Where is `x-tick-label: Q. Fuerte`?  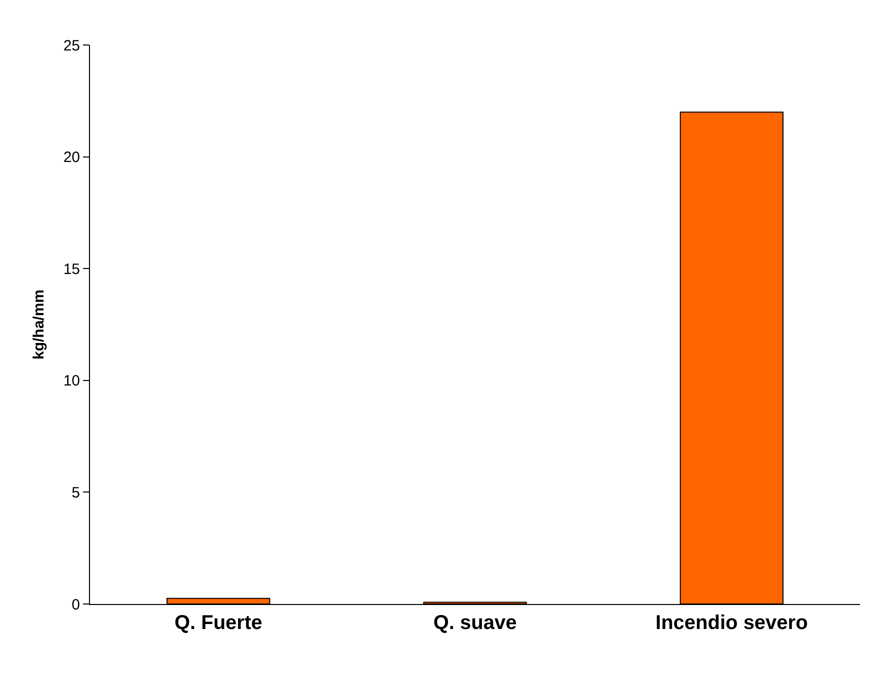
x-tick-label: Q. Fuerte is located at coordinates (218, 623).